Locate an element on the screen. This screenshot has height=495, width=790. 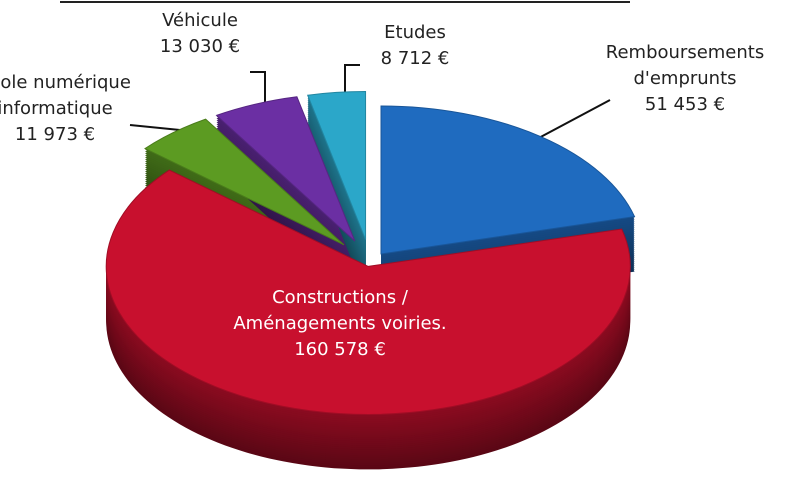
category-name: Etudes is located at coordinates (415, 32).